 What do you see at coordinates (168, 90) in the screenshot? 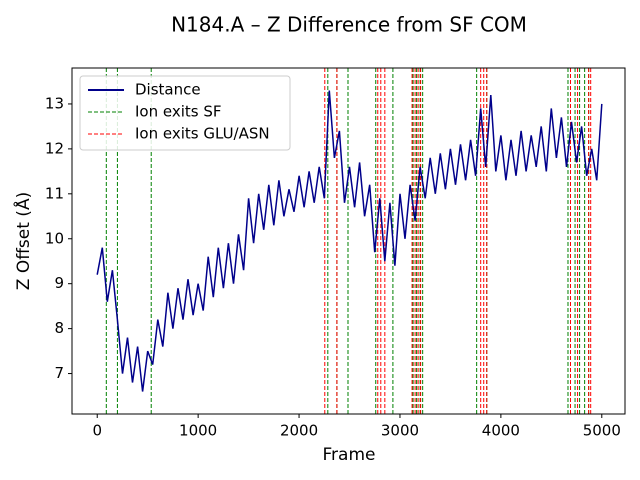
I see `legend-label: Distance` at bounding box center [168, 90].